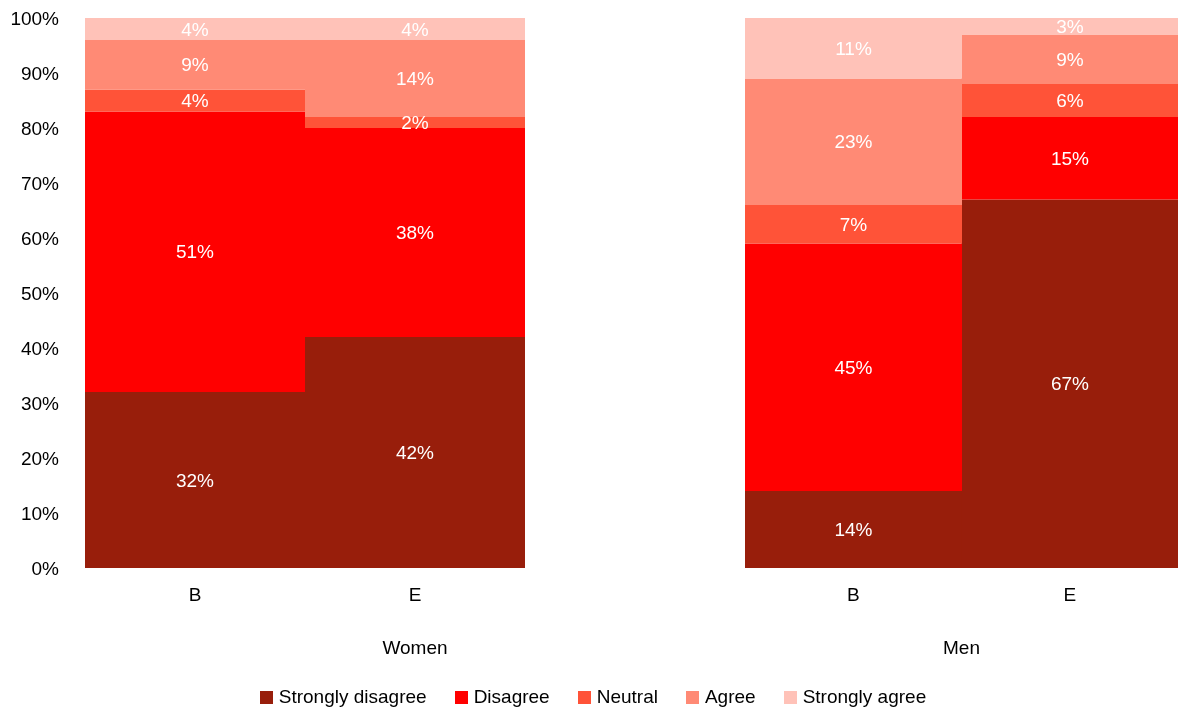 This screenshot has width=1178, height=711. Describe the element at coordinates (415, 232) in the screenshot. I see `data-label: 38%` at that location.